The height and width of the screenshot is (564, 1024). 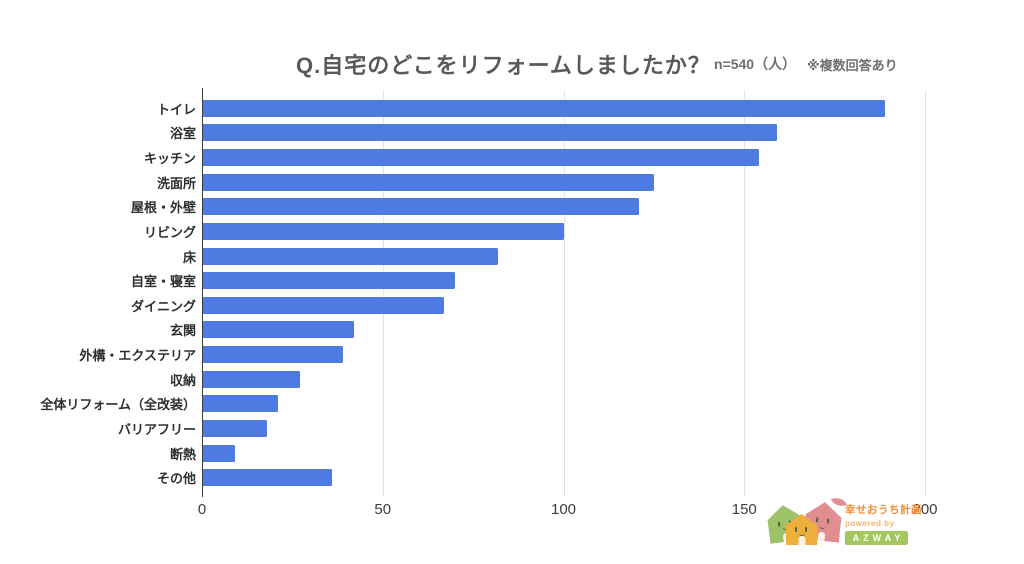 I want to click on brand-logo: 幸せおうち計画 powered by AZWAY, so click(x=844, y=524).